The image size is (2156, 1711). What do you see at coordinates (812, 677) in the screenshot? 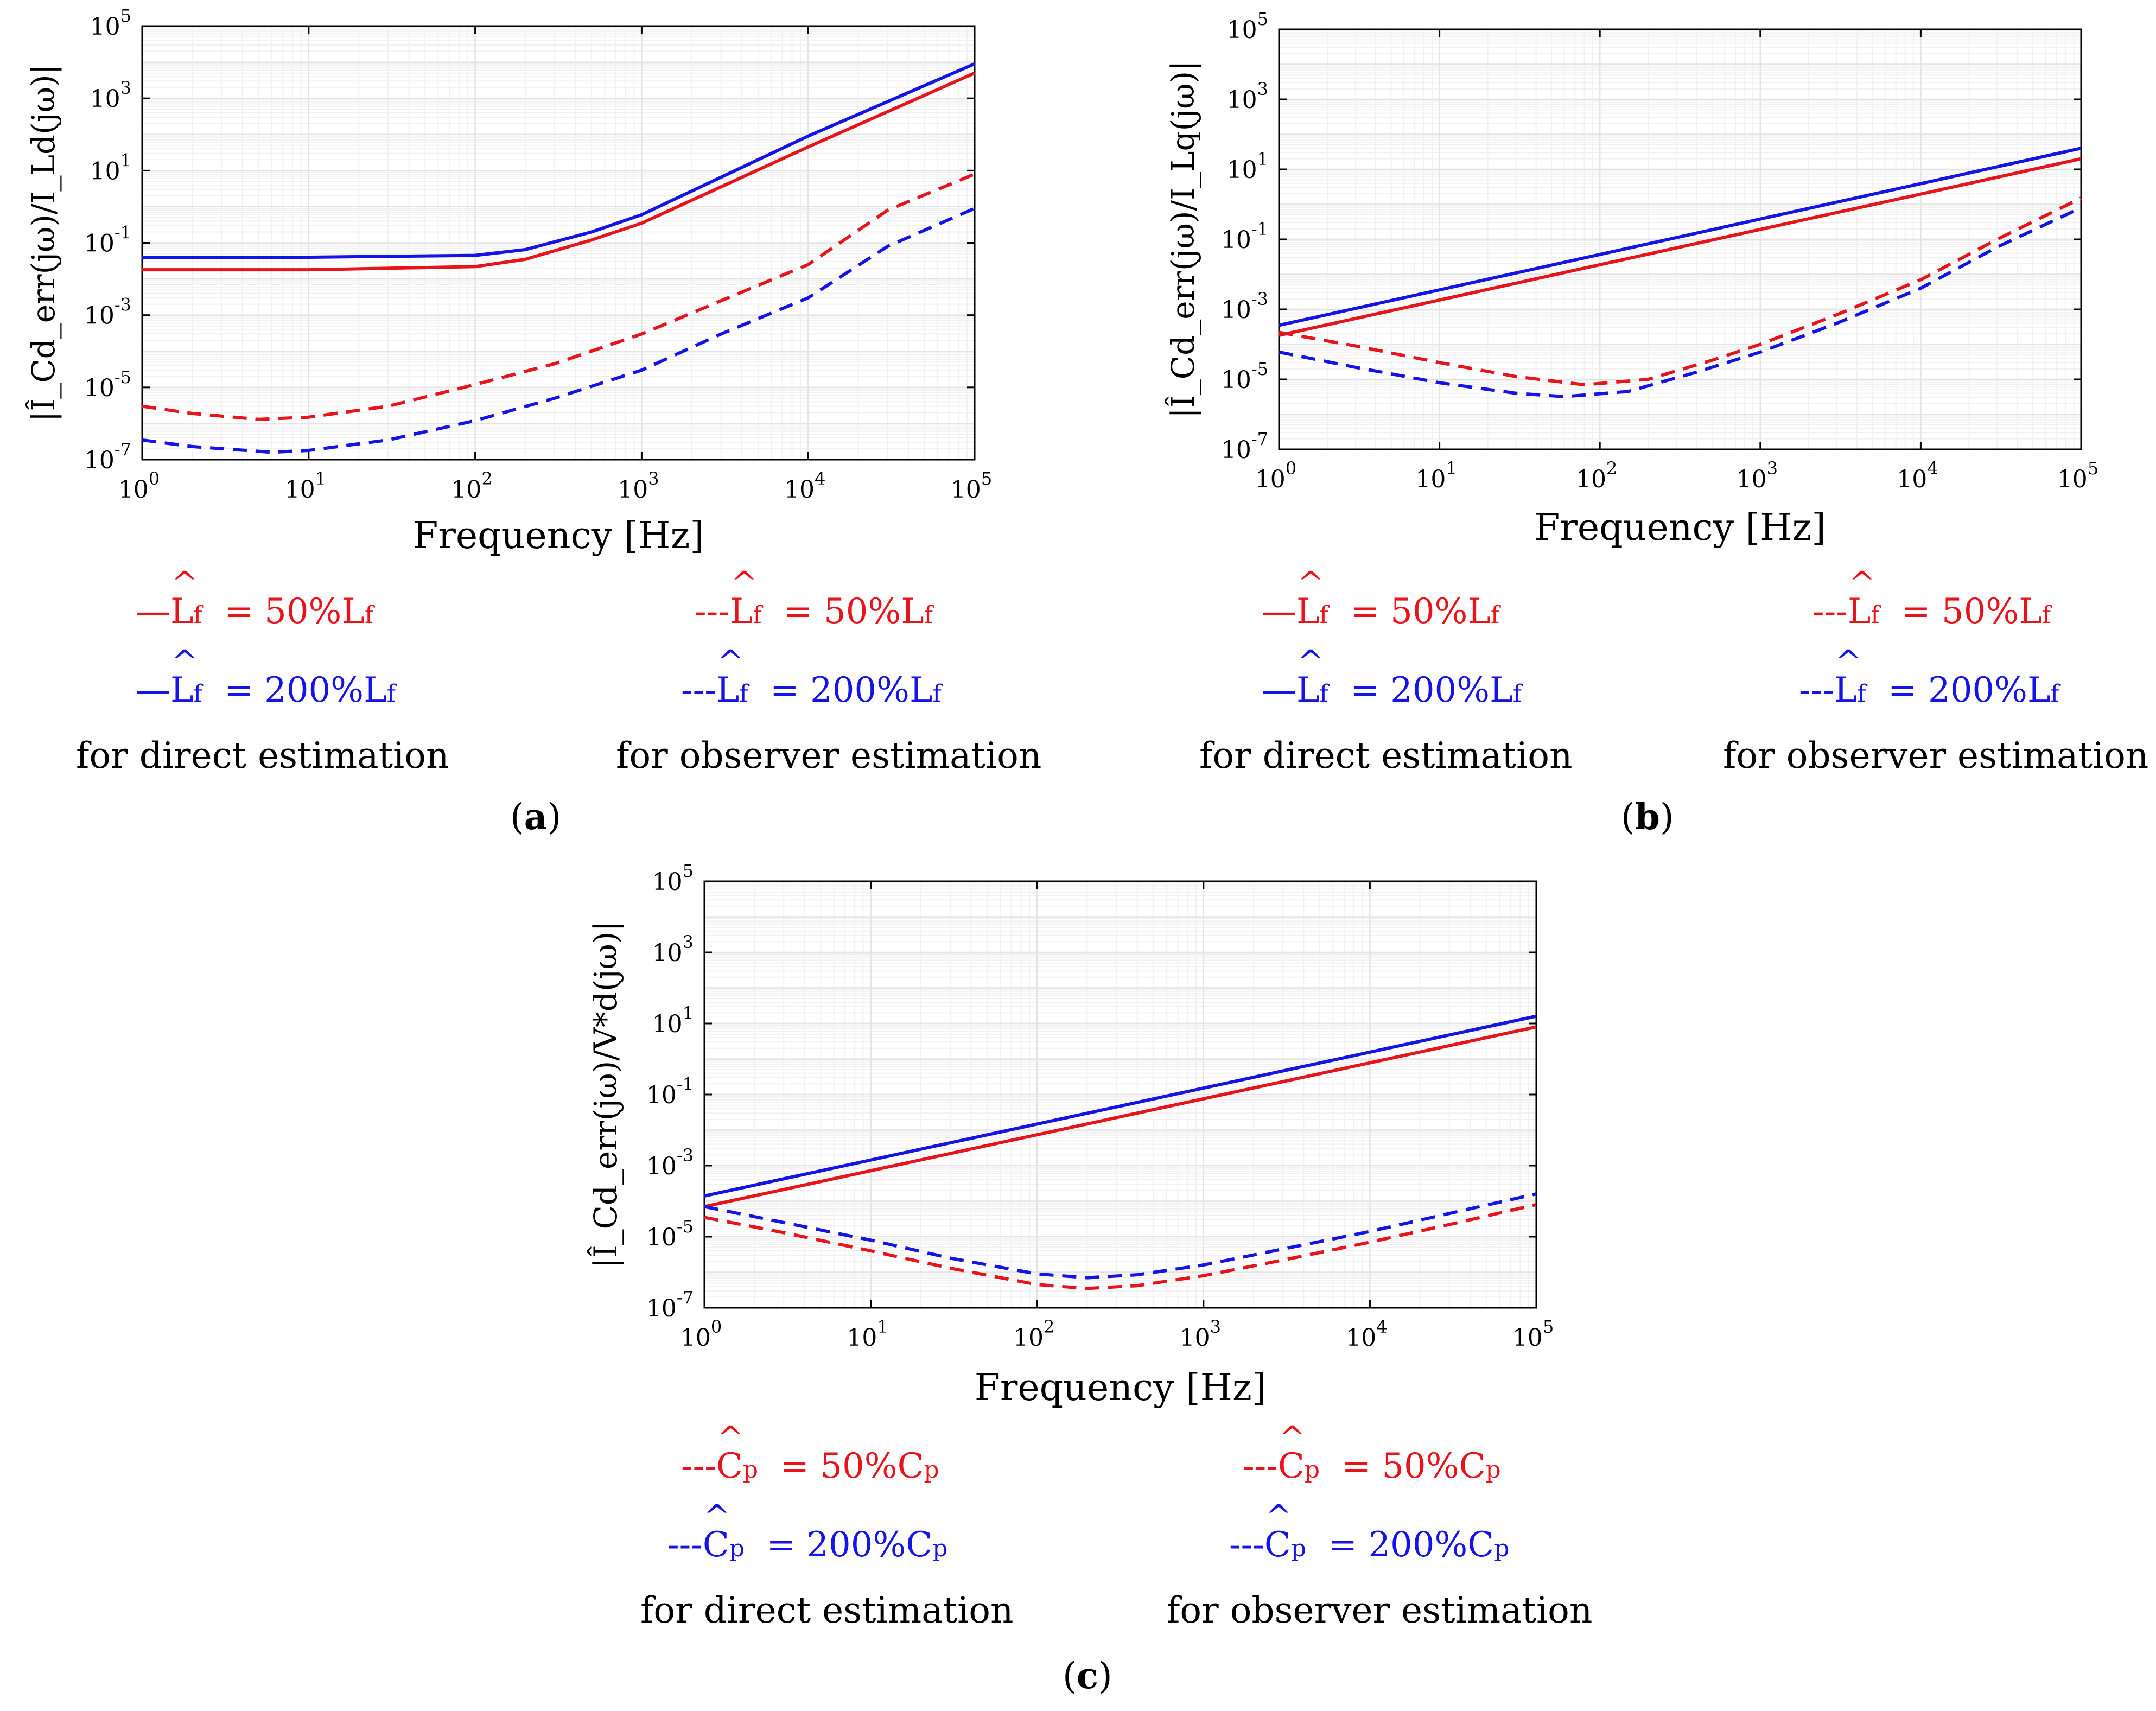
I see `legend-entry-a-observer-blue: --- ^ Lf = 200%Lf` at bounding box center [812, 677].